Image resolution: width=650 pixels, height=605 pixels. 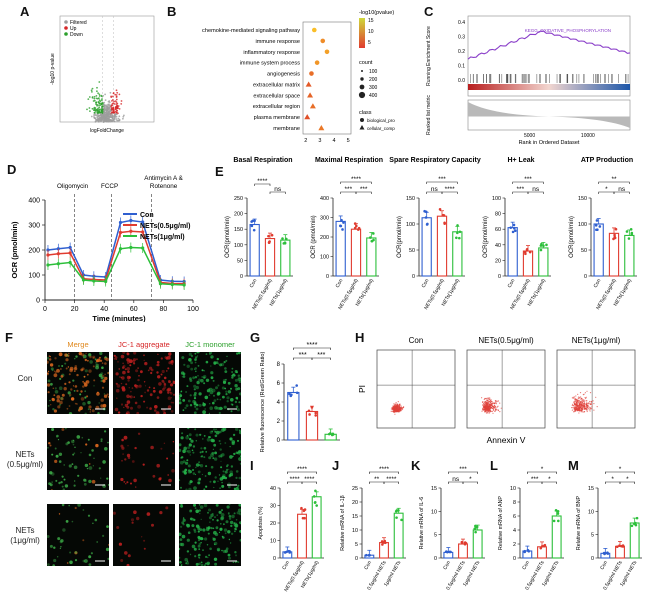 What do you see at coordinates (273, 507) in the screenshot?
I see `bar-ytick-label: 30` at bounding box center [273, 507].